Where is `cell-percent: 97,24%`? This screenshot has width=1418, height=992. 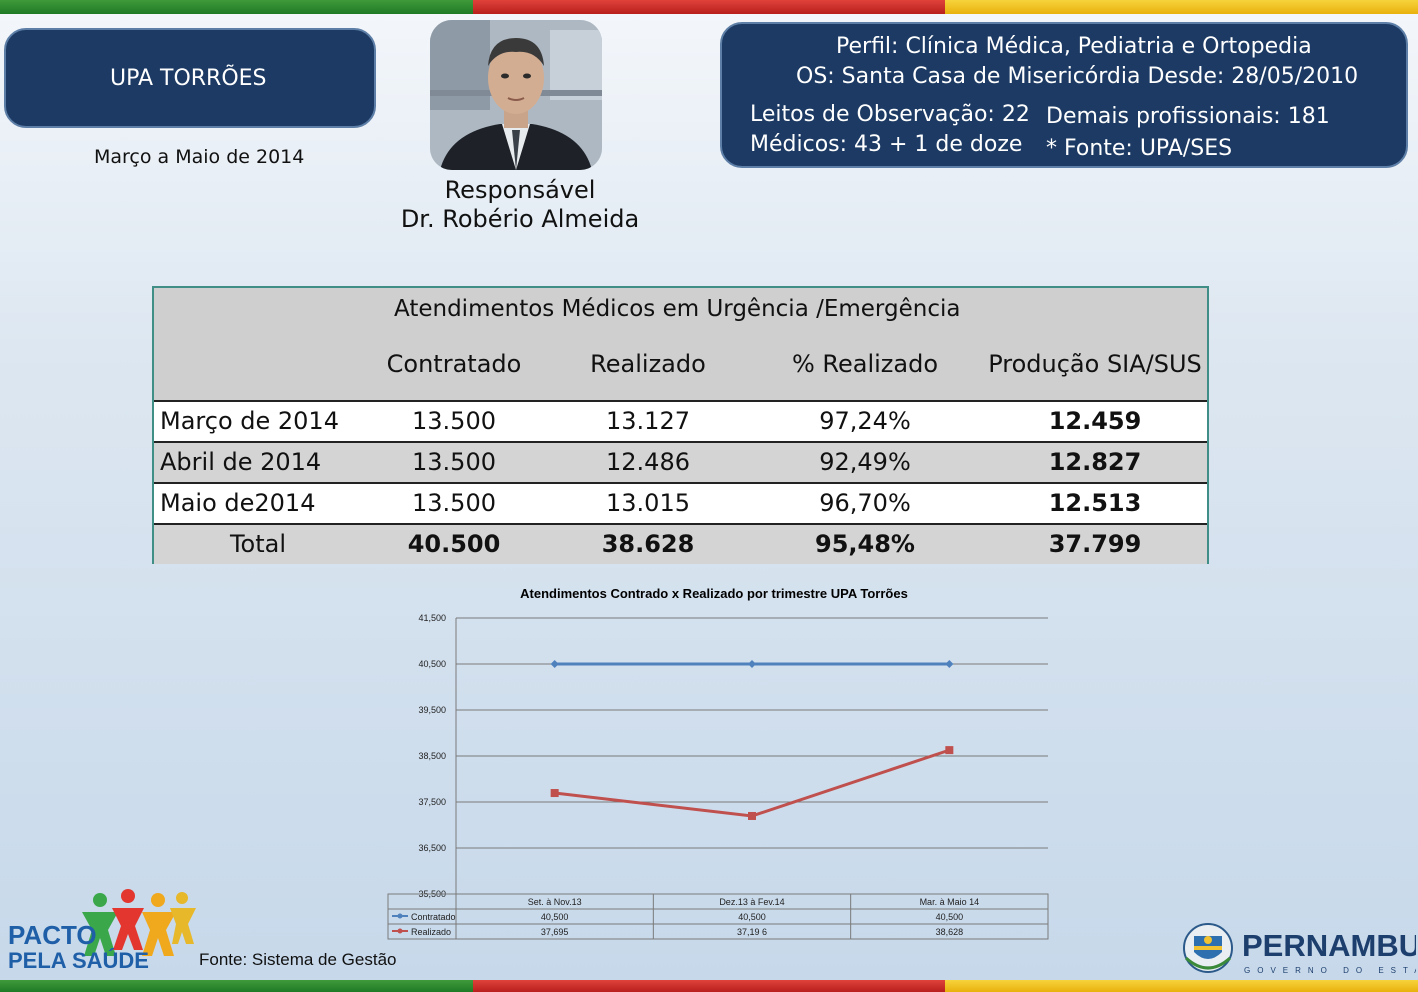 cell-percent: 97,24% is located at coordinates (865, 421).